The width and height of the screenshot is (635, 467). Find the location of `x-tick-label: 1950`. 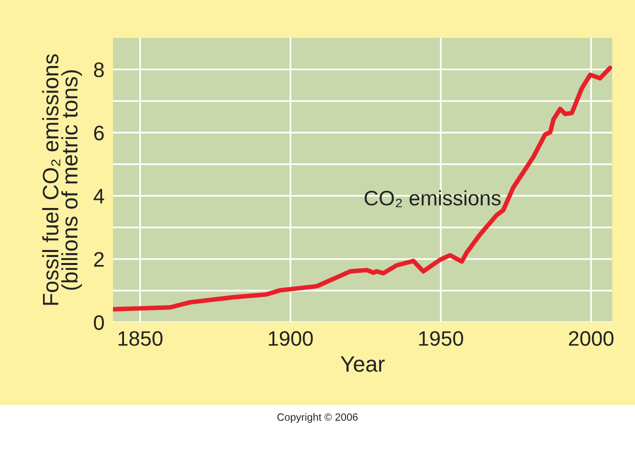

x-tick-label: 1950 is located at coordinates (441, 338).